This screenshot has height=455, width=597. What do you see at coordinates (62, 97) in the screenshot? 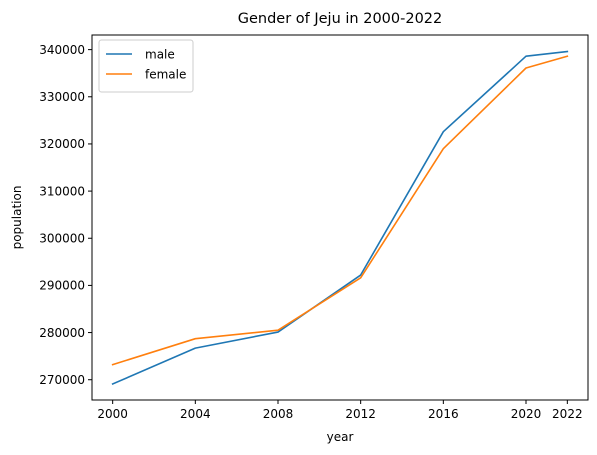
I see `y-tick-label: 330000` at bounding box center [62, 97].